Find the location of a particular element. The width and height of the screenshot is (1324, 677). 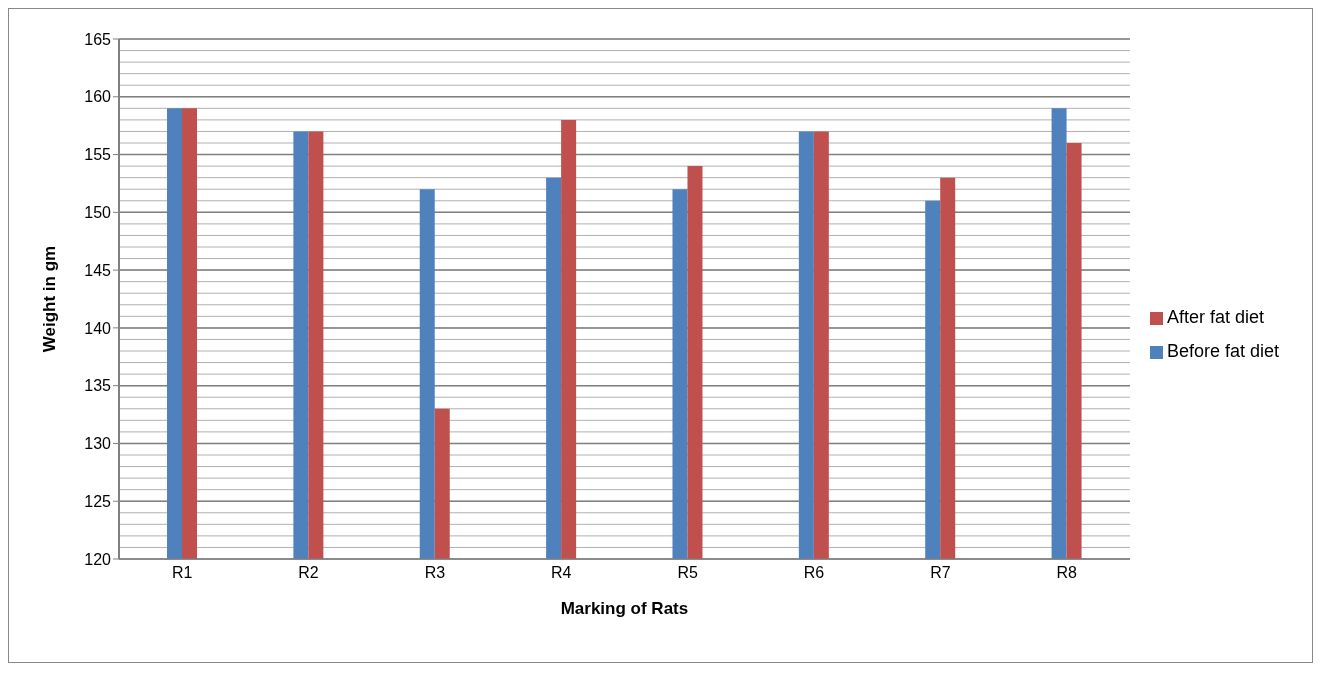

y-tick-label: 150 is located at coordinates (98, 213).